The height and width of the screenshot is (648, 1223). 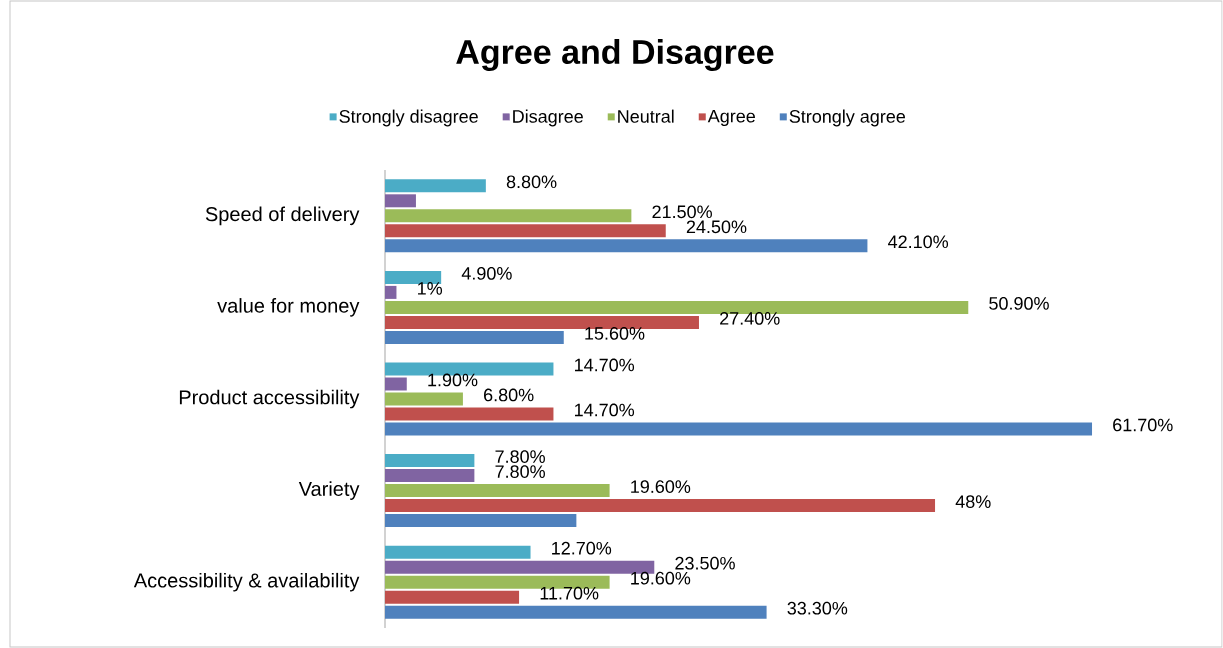 I want to click on data-label: 8.80%, so click(x=531, y=182).